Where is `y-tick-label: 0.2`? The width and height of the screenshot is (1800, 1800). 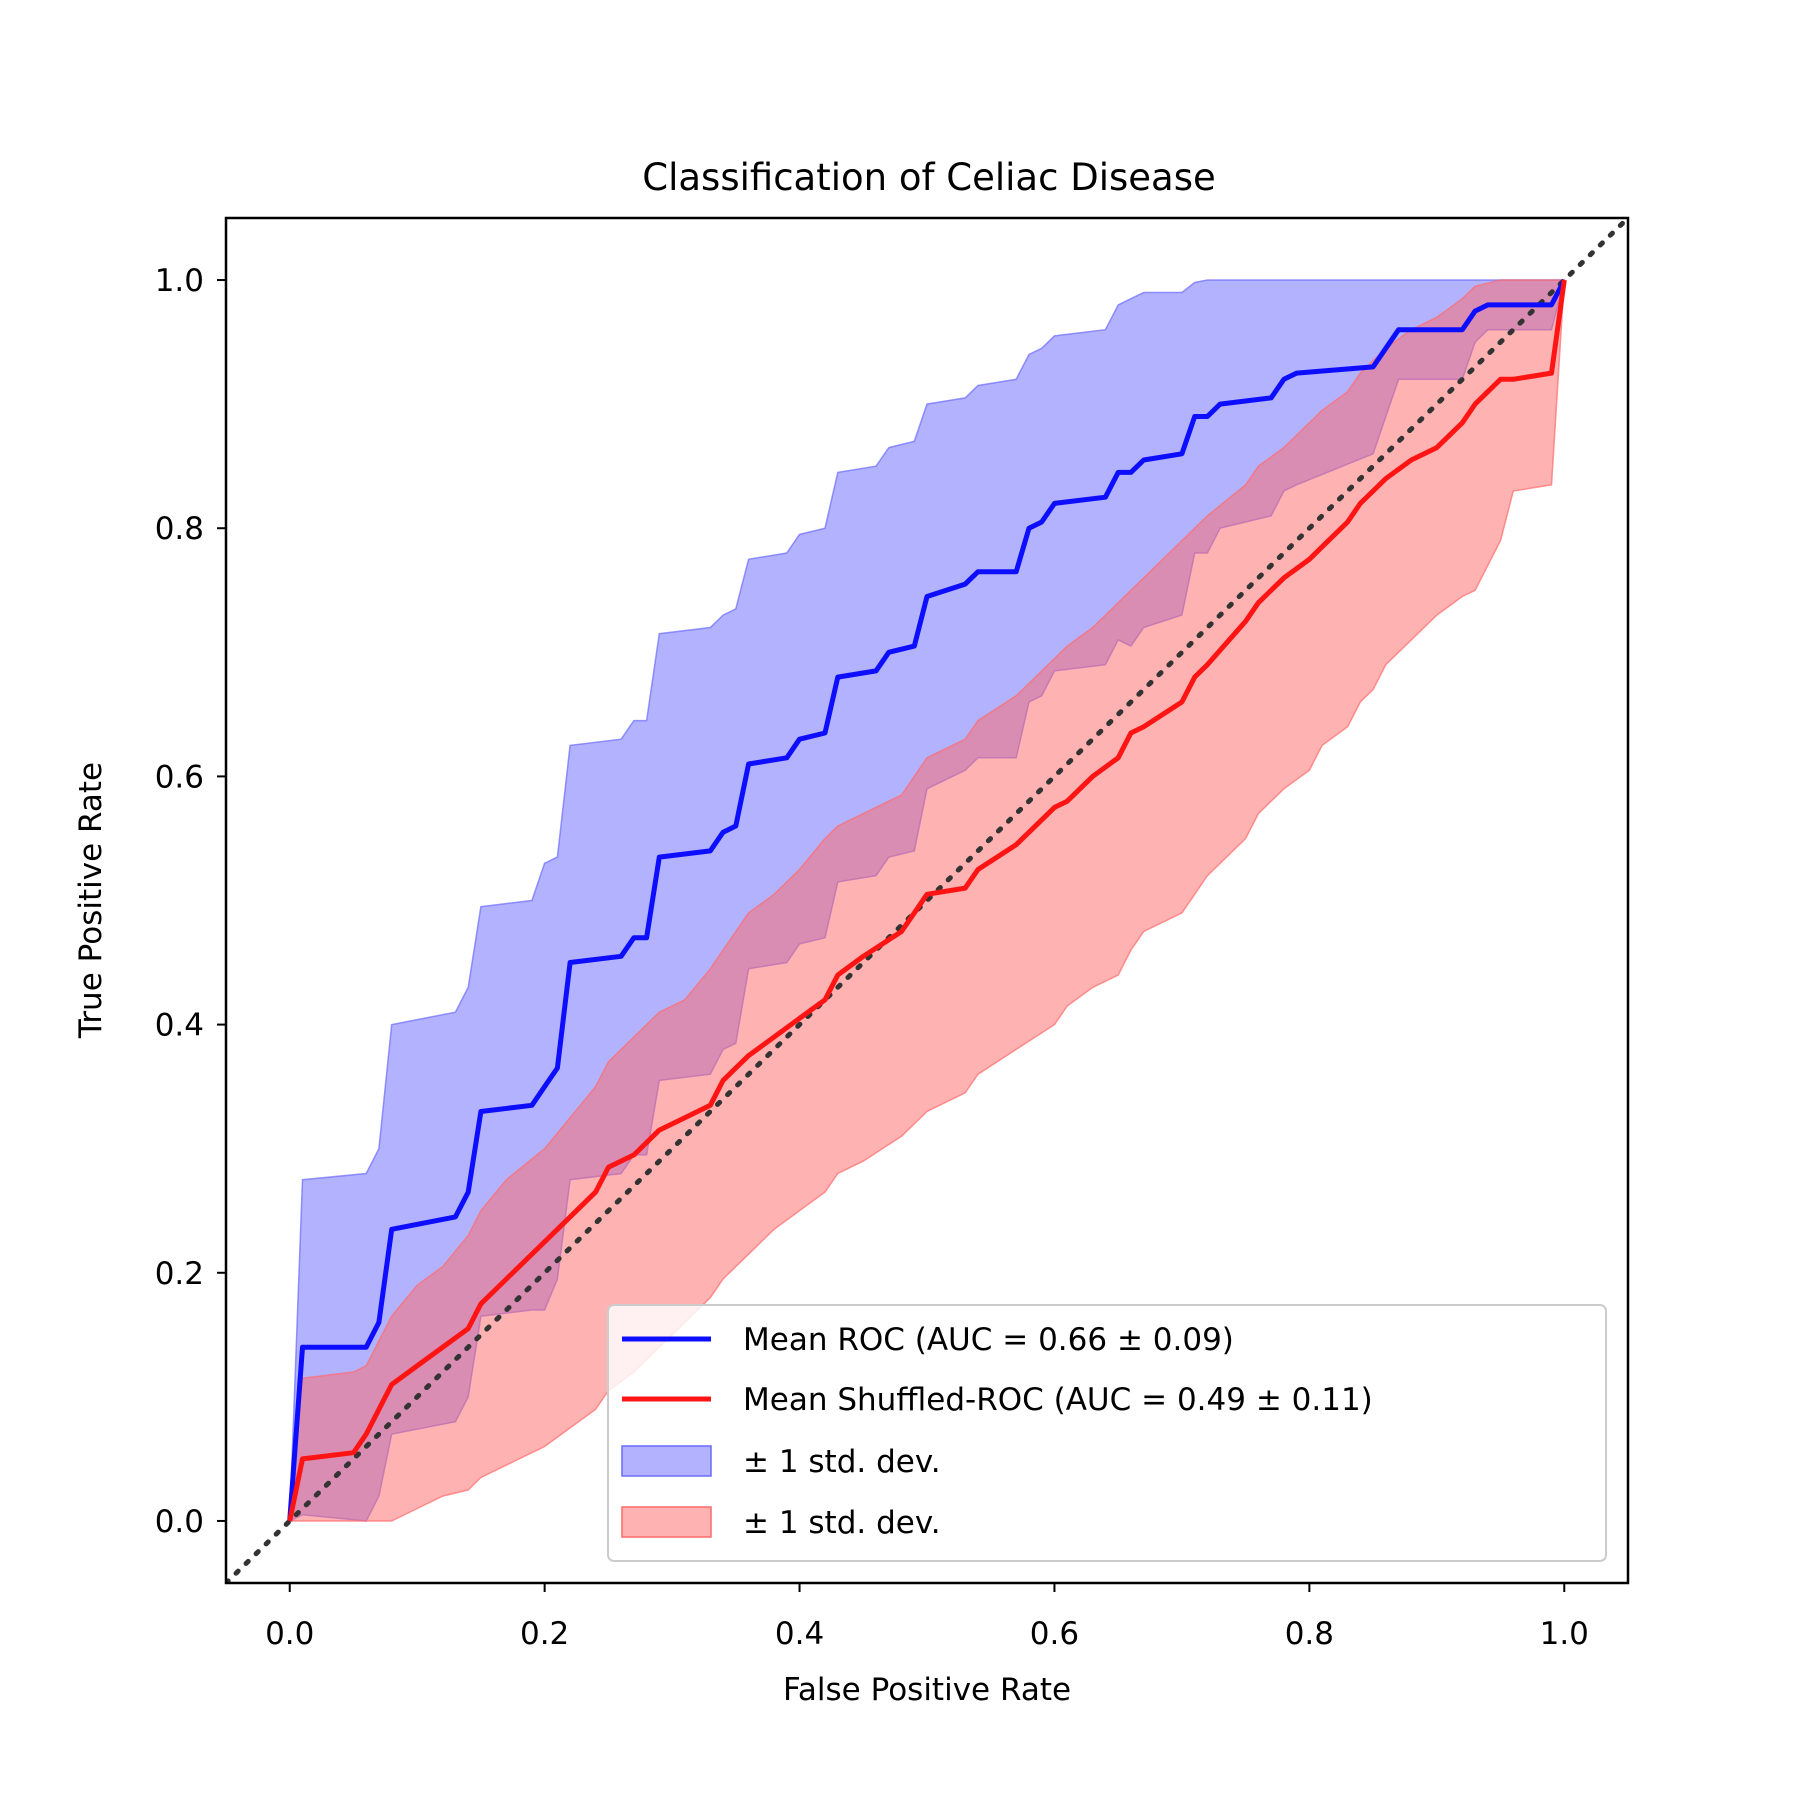 y-tick-label: 0.2 is located at coordinates (179, 1274).